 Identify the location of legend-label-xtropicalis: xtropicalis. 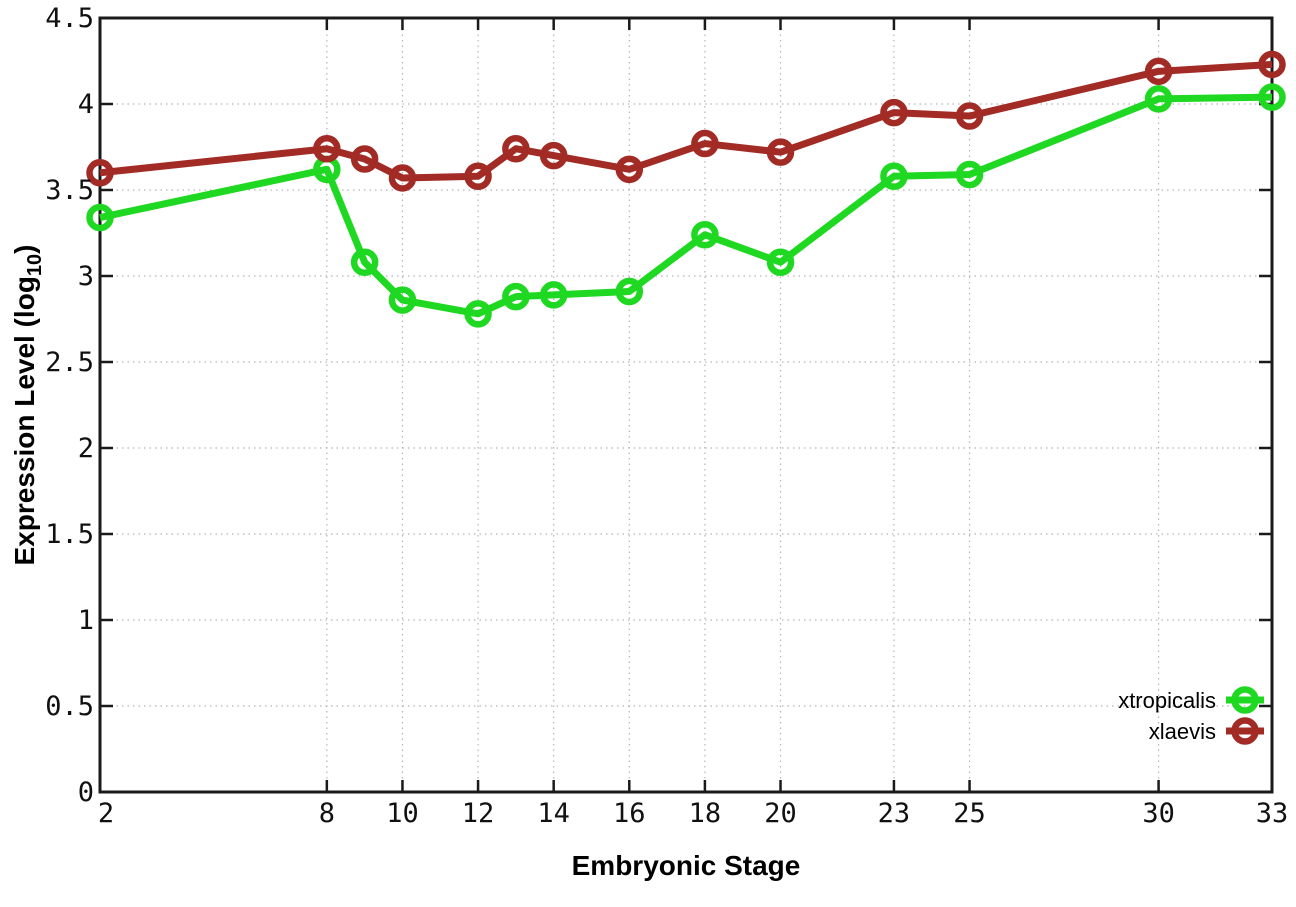
(1167, 700).